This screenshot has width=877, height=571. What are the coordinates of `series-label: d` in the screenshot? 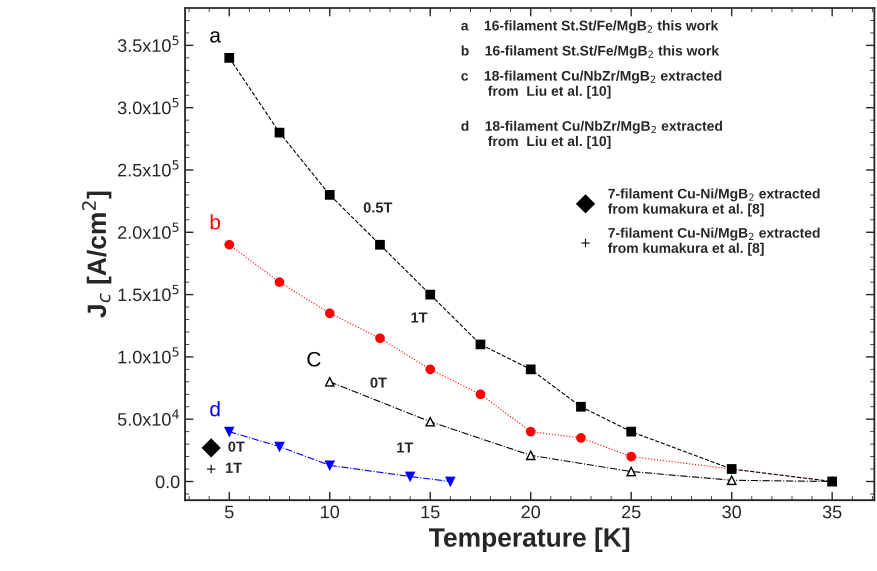 It's located at (215, 408).